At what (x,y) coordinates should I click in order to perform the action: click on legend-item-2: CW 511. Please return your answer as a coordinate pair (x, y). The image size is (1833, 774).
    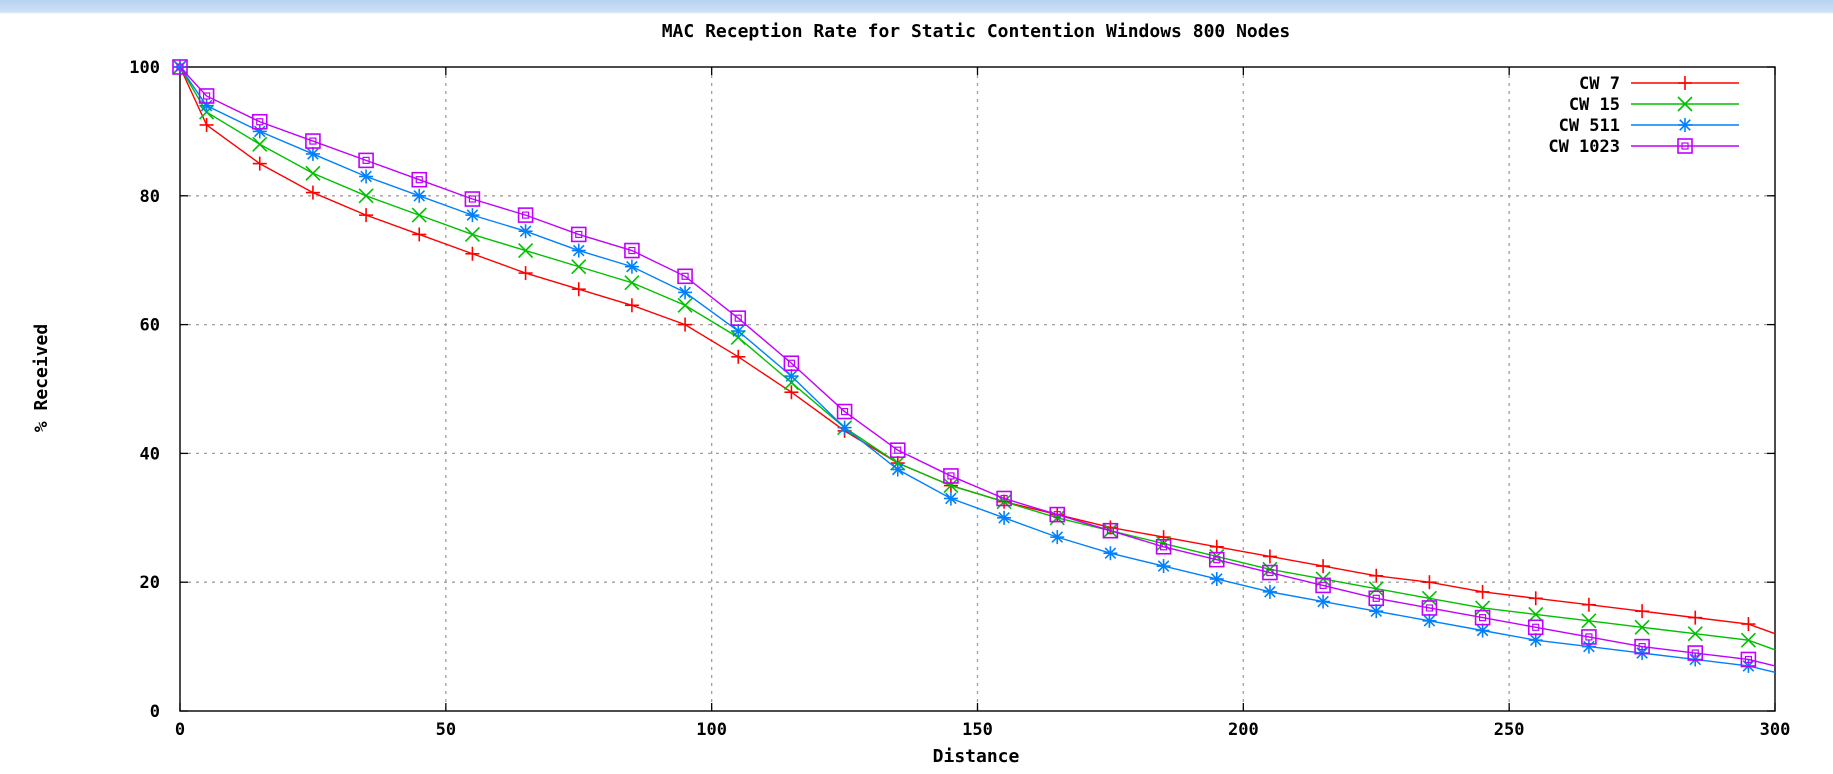
    Looking at the image, I should click on (1649, 126).